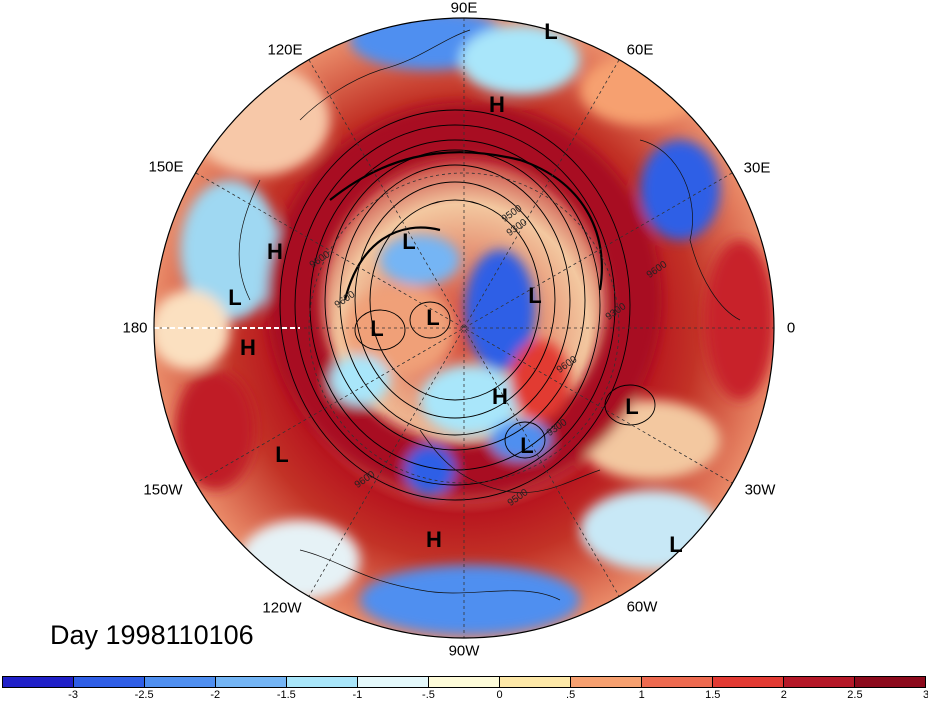  What do you see at coordinates (428, 695) in the screenshot?
I see `colorbar-tick-label: -.5` at bounding box center [428, 695].